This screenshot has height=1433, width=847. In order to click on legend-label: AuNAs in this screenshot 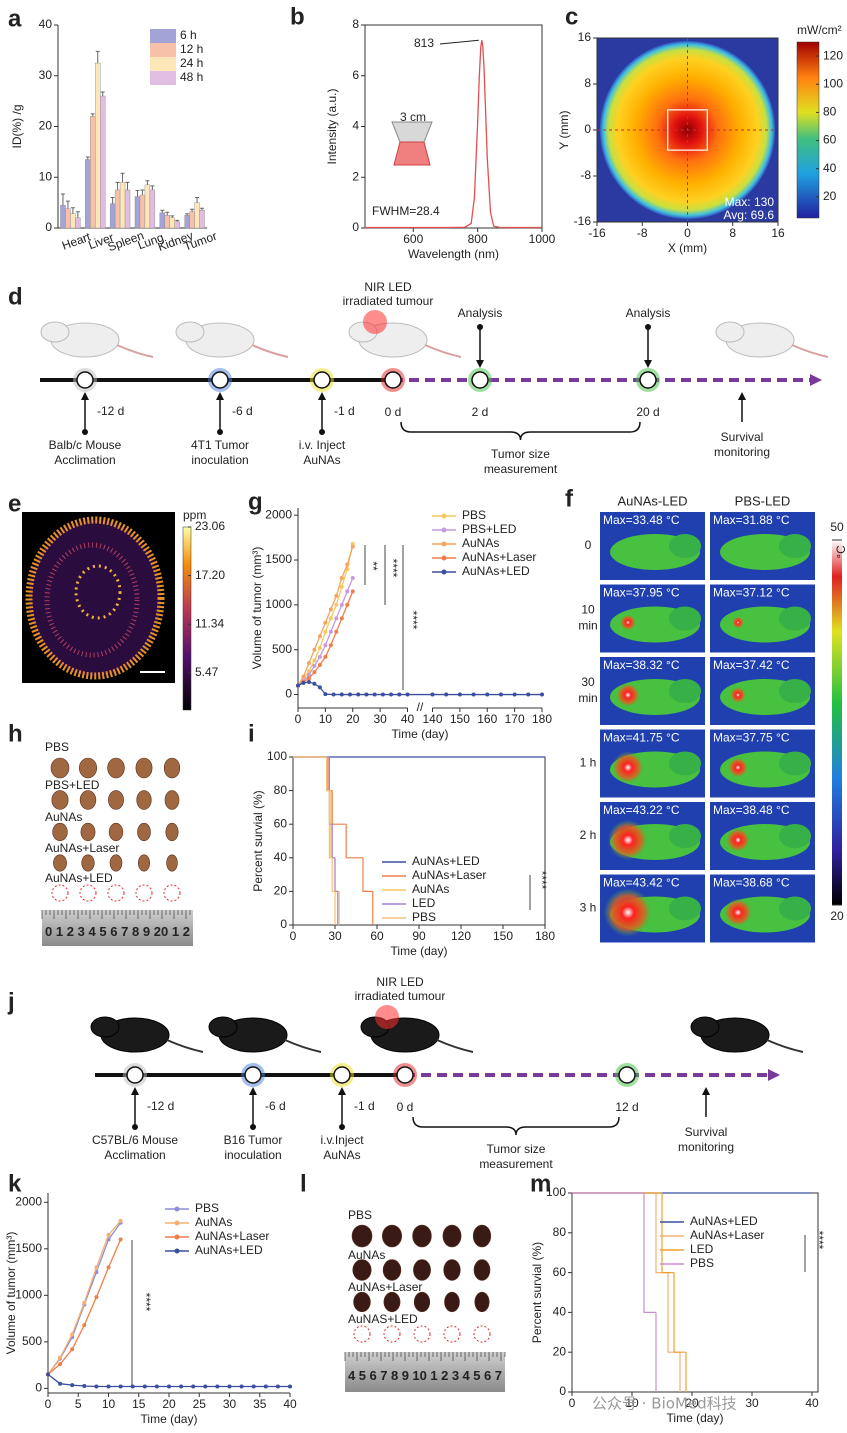, I will do `click(480, 543)`.